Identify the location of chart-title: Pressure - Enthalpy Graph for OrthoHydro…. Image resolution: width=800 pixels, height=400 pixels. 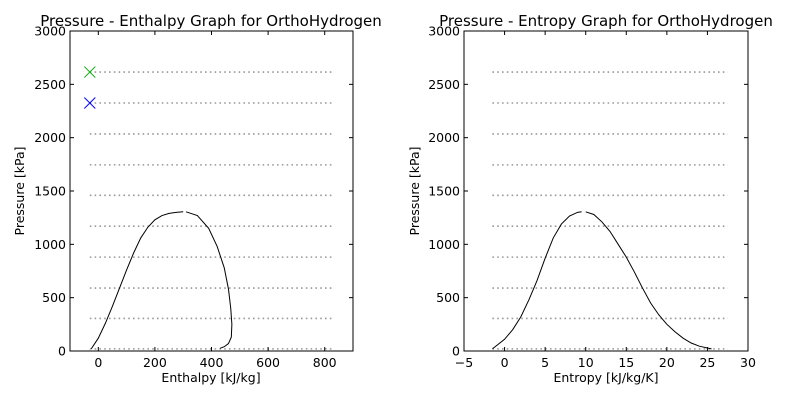
(211, 21).